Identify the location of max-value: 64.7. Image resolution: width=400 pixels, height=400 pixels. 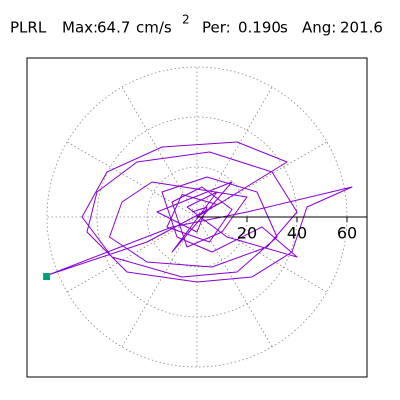
(113, 28).